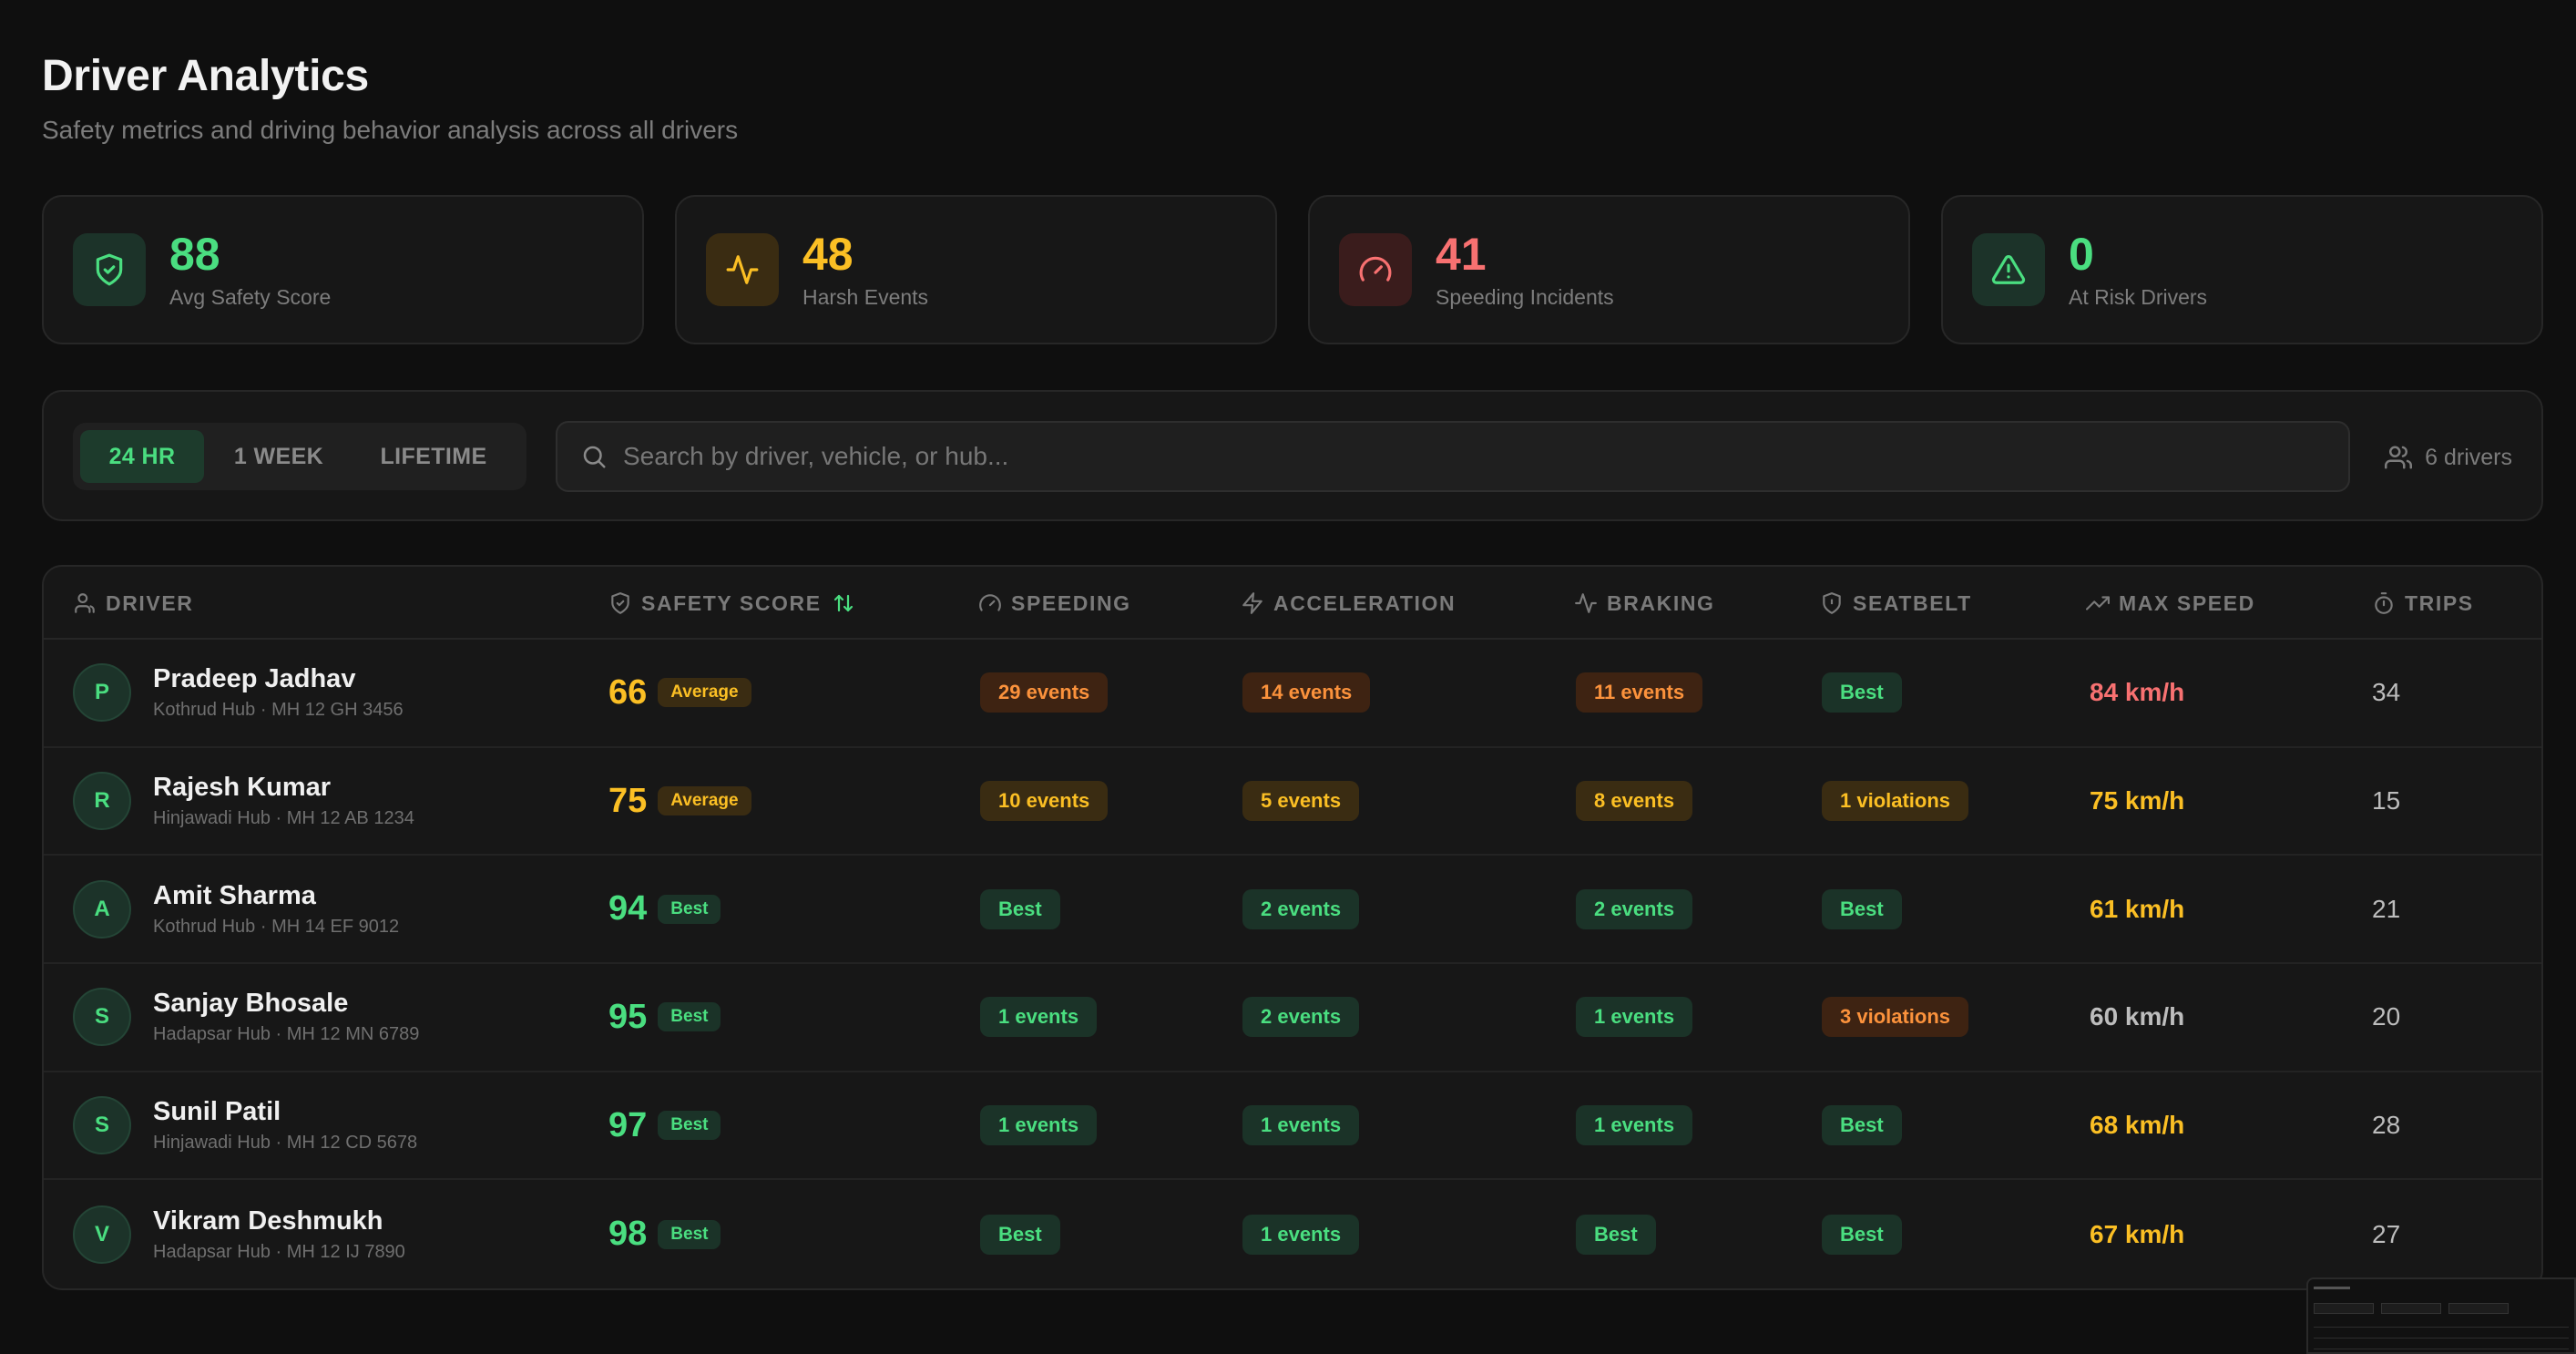 The image size is (2576, 1354). I want to click on max-speed-cell: 67 km/h, so click(2137, 1234).